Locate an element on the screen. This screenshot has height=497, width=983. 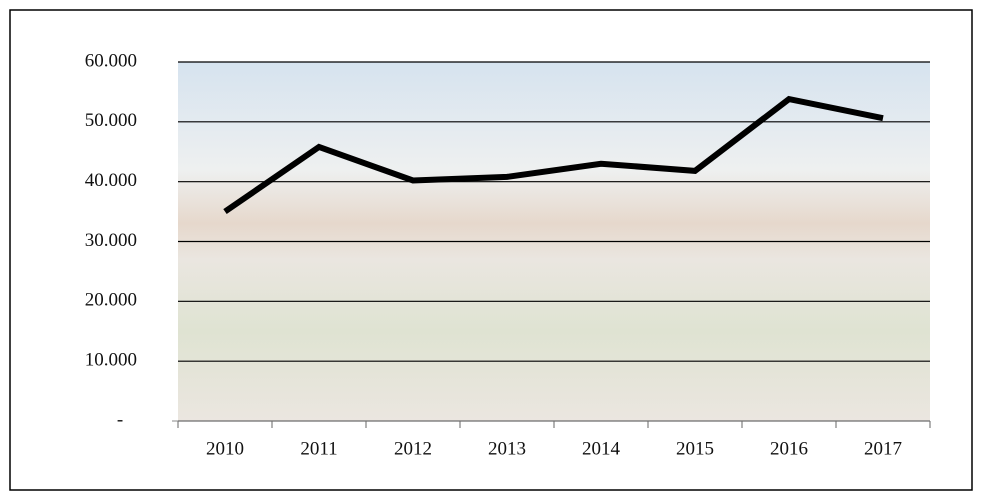
y-tick-label: 60.000 is located at coordinates (111, 60).